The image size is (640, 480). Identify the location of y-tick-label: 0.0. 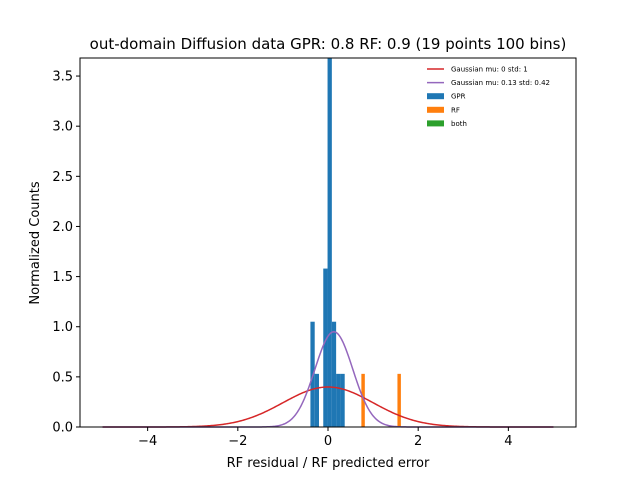
(62, 428).